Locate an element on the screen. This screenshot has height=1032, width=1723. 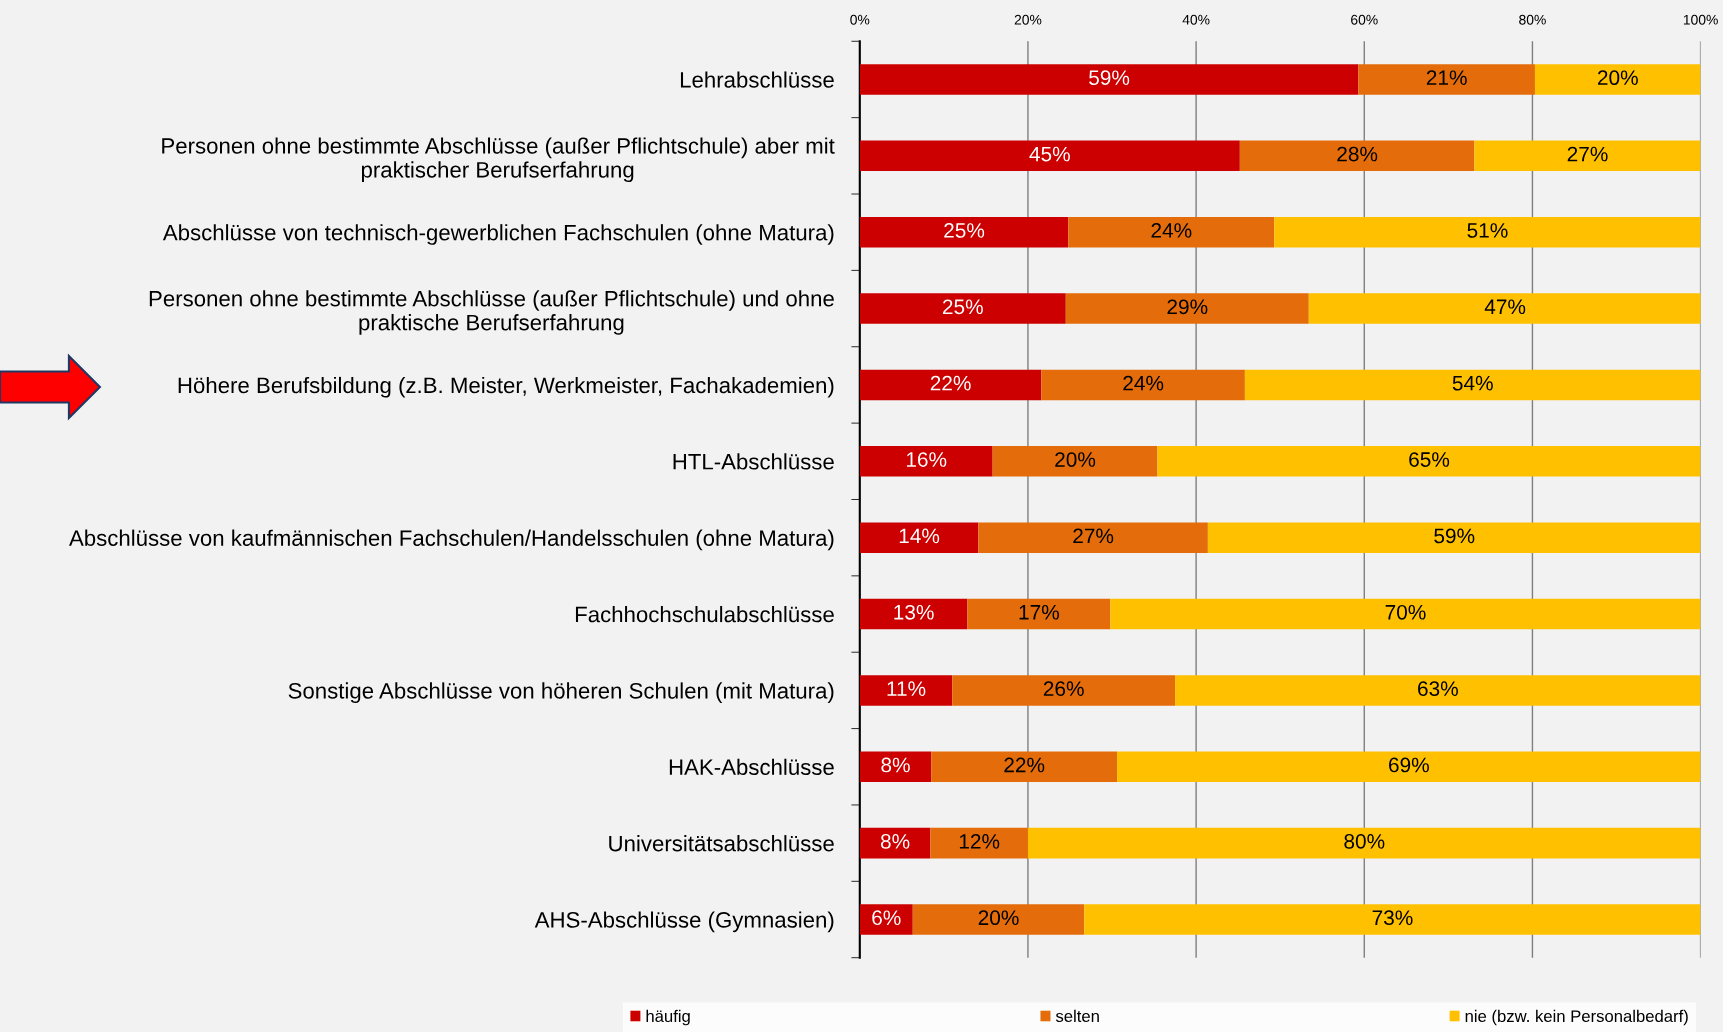
x-tick-label: 80% is located at coordinates (1532, 19).